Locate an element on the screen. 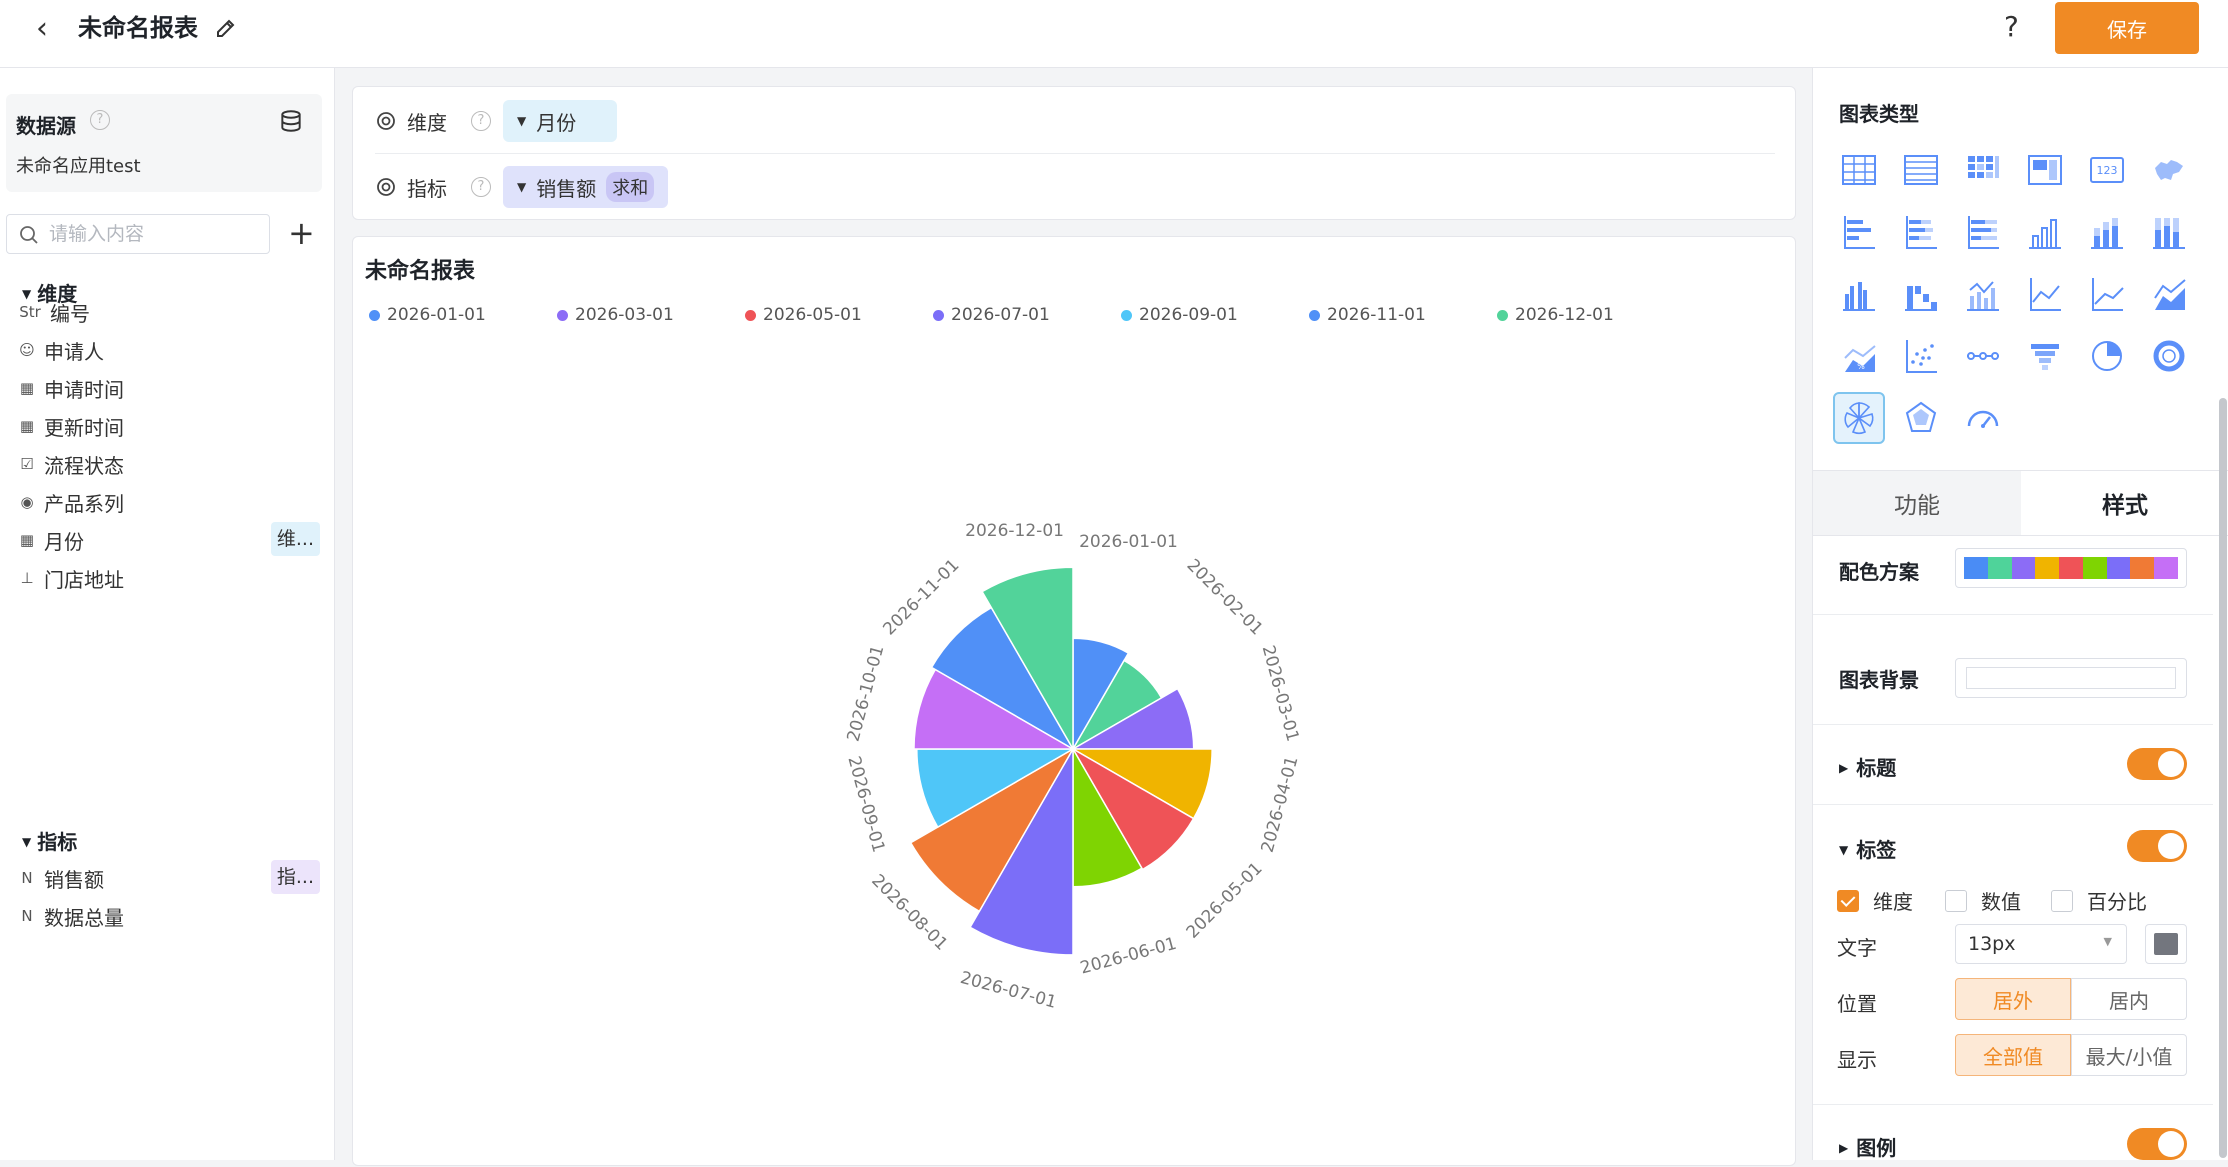 The height and width of the screenshot is (1167, 2228). field-item: ▦ 更新时间 is located at coordinates (168, 426).